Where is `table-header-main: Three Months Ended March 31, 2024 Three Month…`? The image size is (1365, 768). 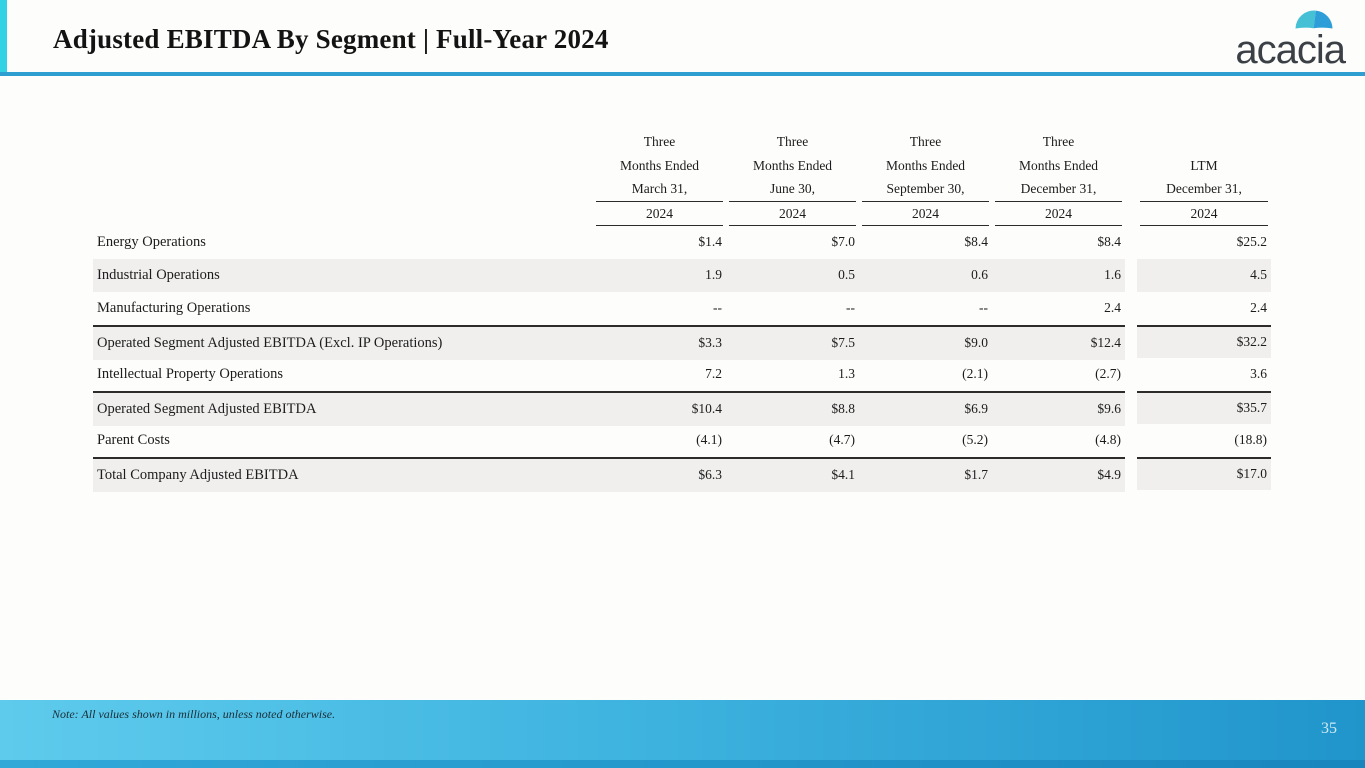 table-header-main: Three Months Ended March 31, 2024 Three Month… is located at coordinates (609, 178).